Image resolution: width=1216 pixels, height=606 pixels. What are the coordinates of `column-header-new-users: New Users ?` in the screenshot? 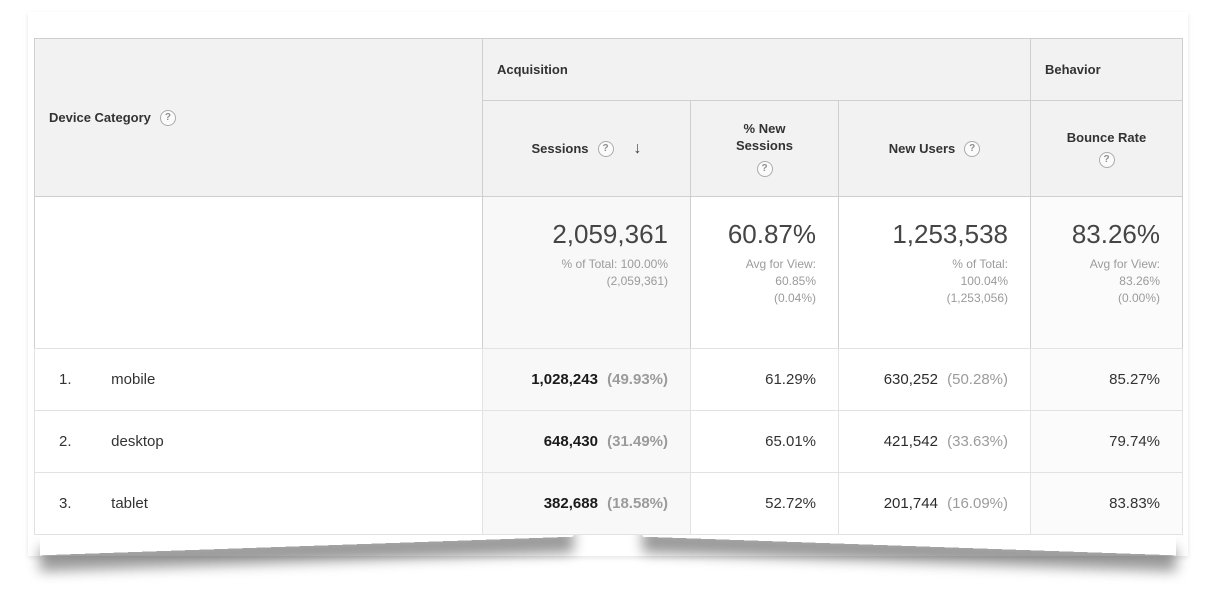 It's located at (934, 148).